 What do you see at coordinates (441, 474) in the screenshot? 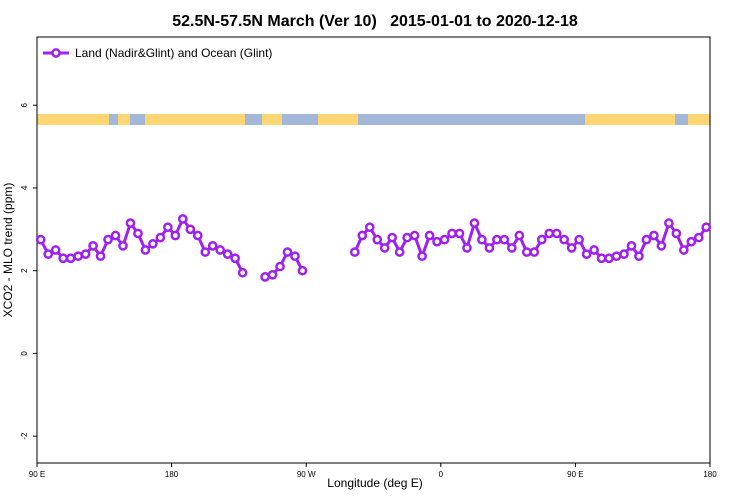
I see `x-tick-label: 0` at bounding box center [441, 474].